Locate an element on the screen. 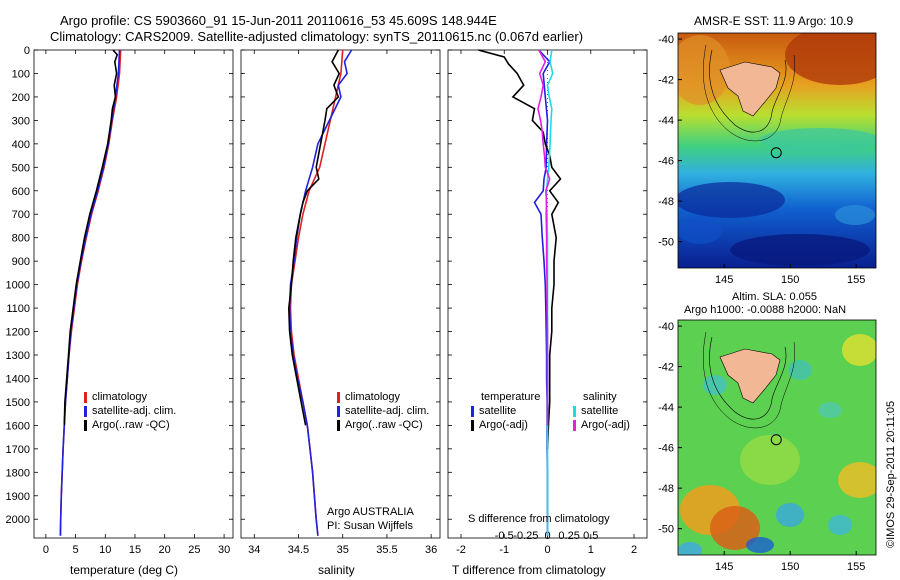 The image size is (900, 580). diff-legend-salinity-header: salinity is located at coordinates (600, 397).